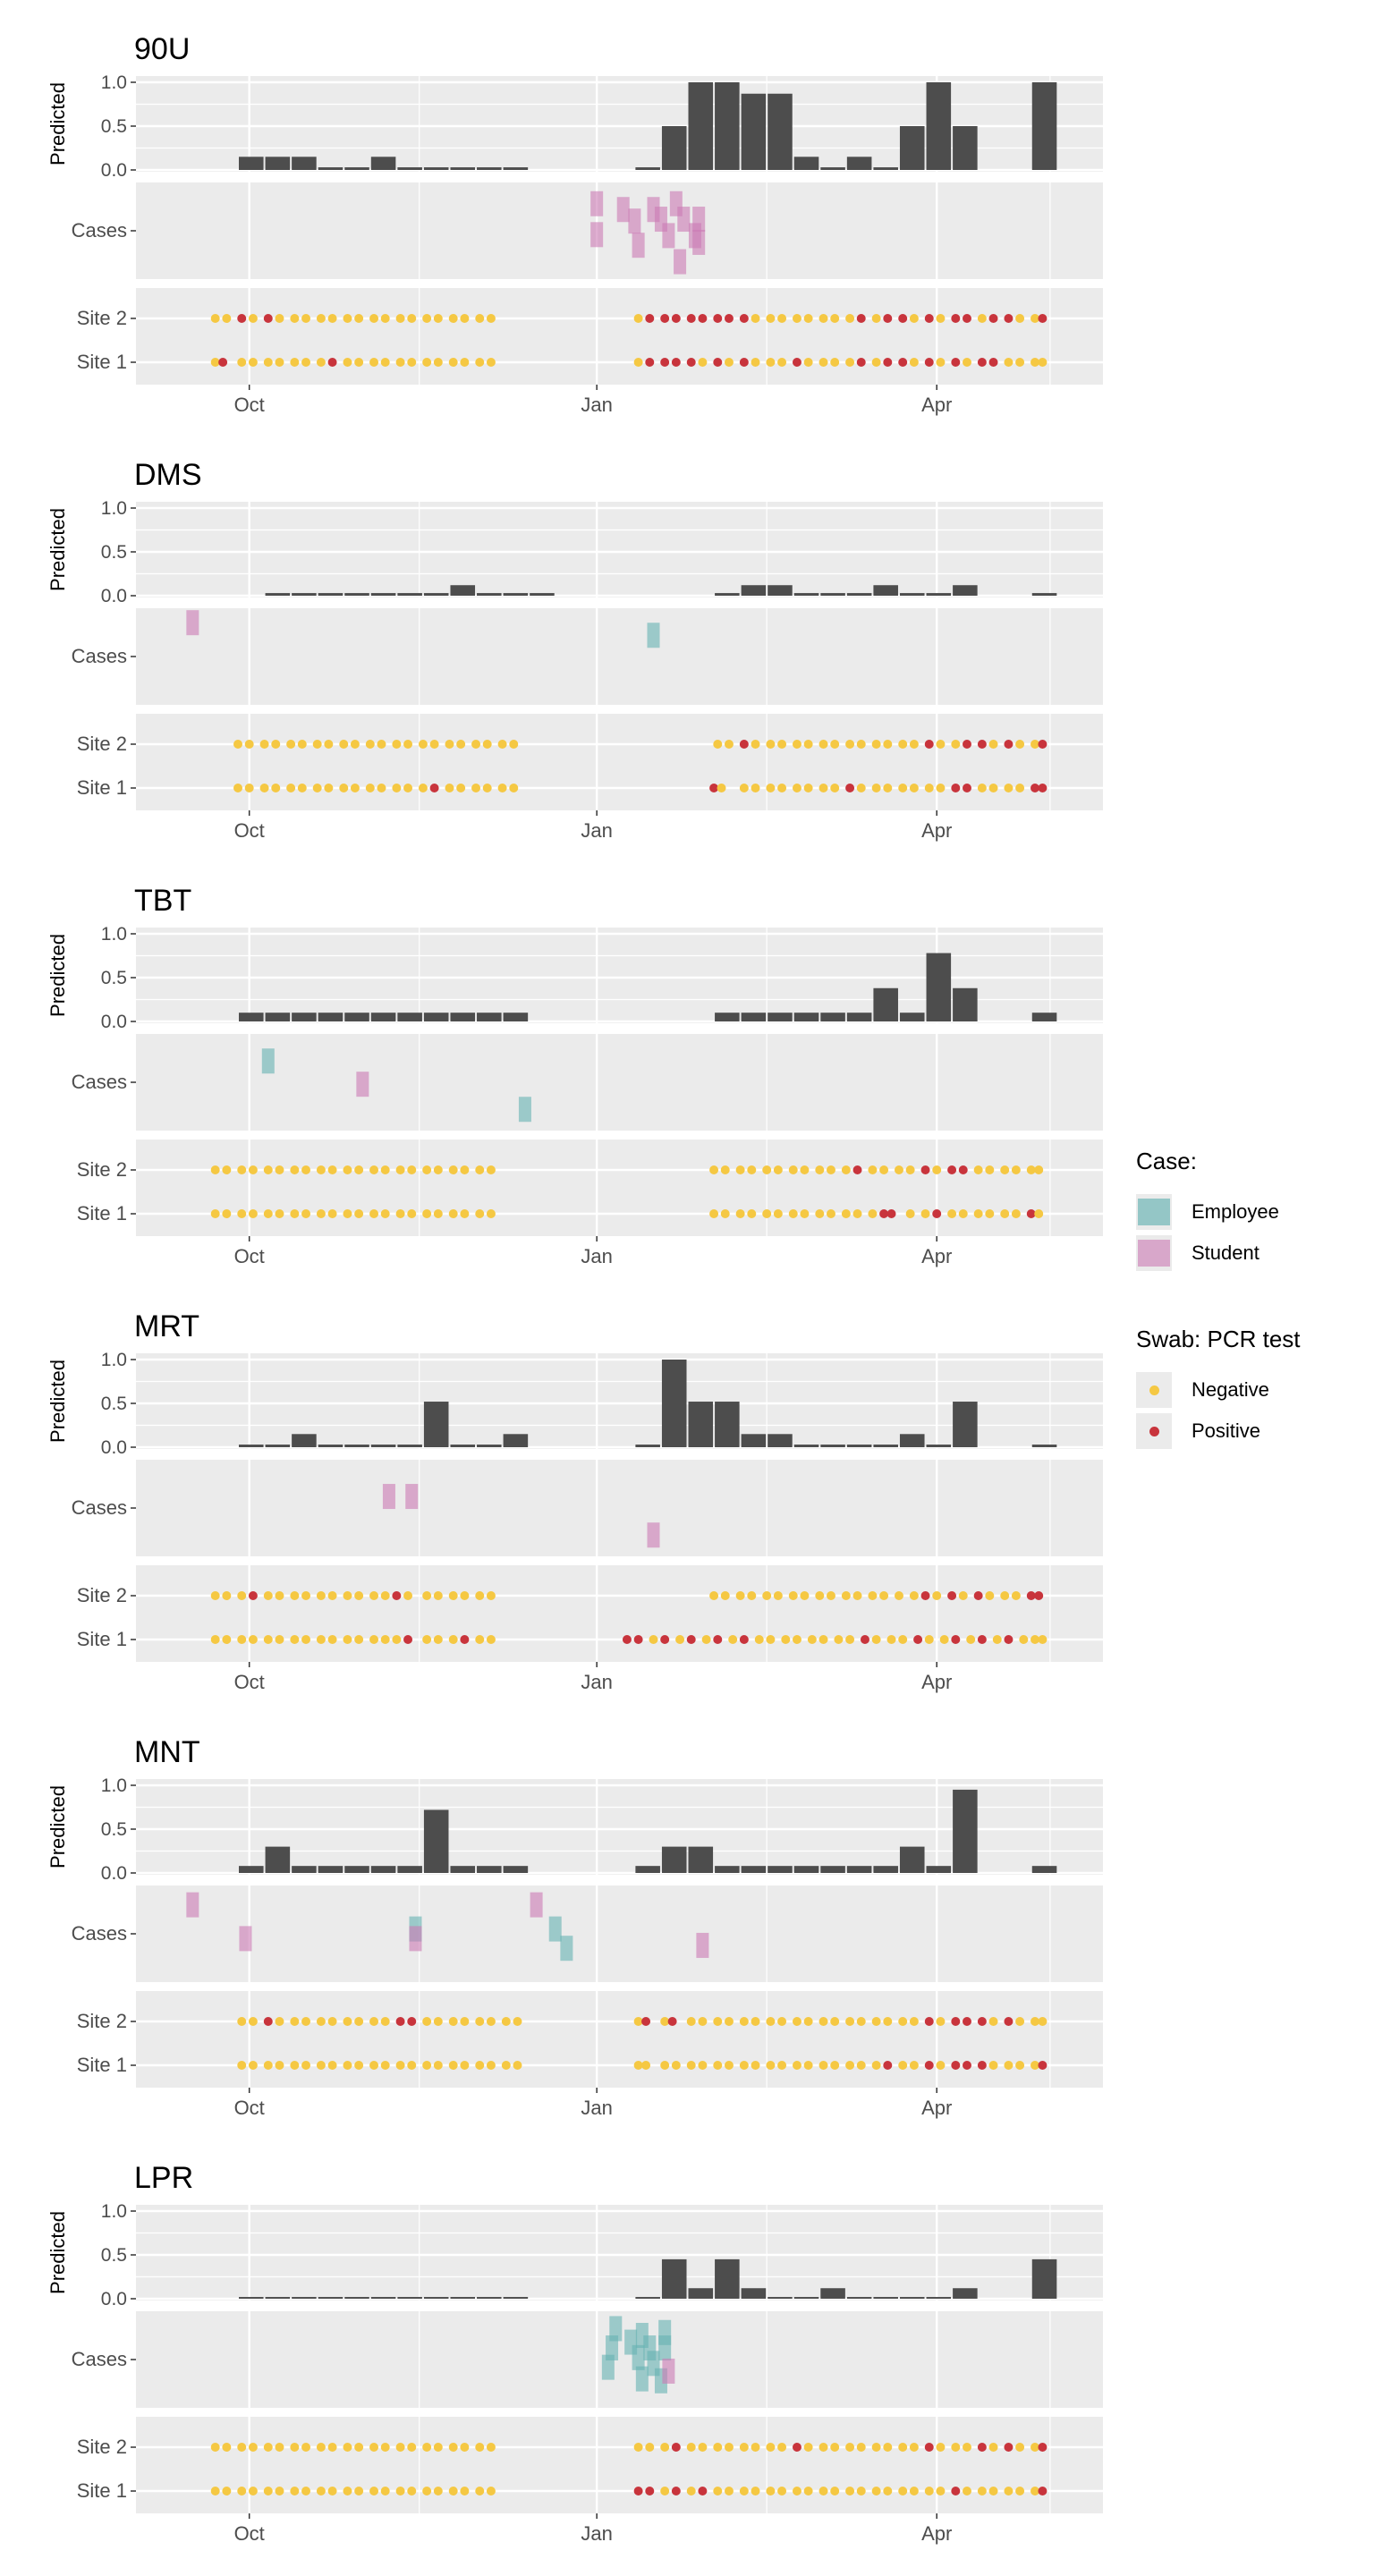  What do you see at coordinates (619, 2039) in the screenshot?
I see `panel-sites-mnt` at bounding box center [619, 2039].